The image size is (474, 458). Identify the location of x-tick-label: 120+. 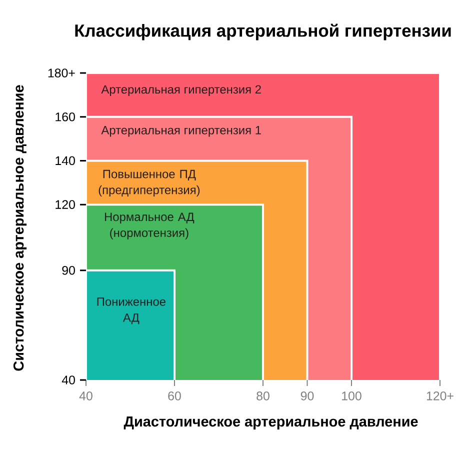
(440, 396).